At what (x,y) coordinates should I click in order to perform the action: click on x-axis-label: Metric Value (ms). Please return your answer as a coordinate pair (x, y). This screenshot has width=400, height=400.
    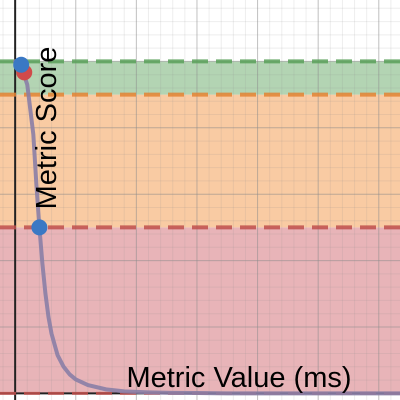
    Looking at the image, I should click on (238, 378).